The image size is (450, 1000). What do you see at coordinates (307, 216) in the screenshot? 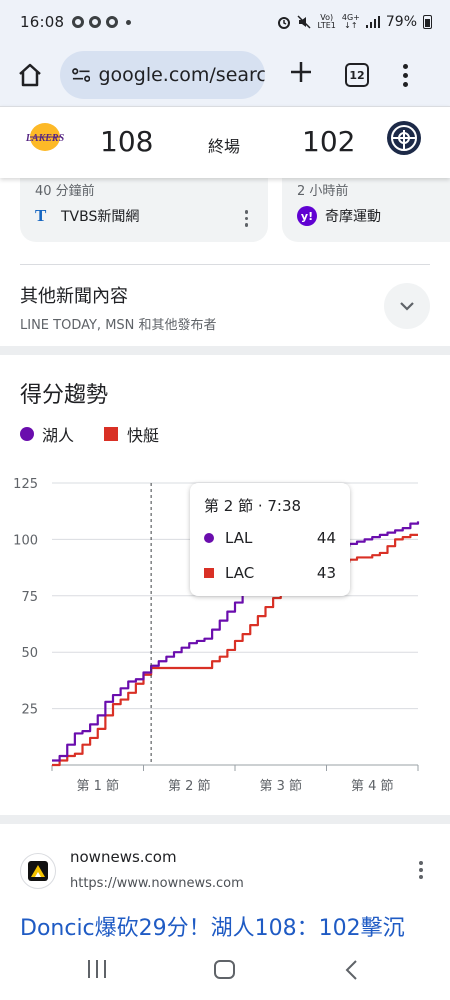
I see `yahoo-logo-icon: y!` at bounding box center [307, 216].